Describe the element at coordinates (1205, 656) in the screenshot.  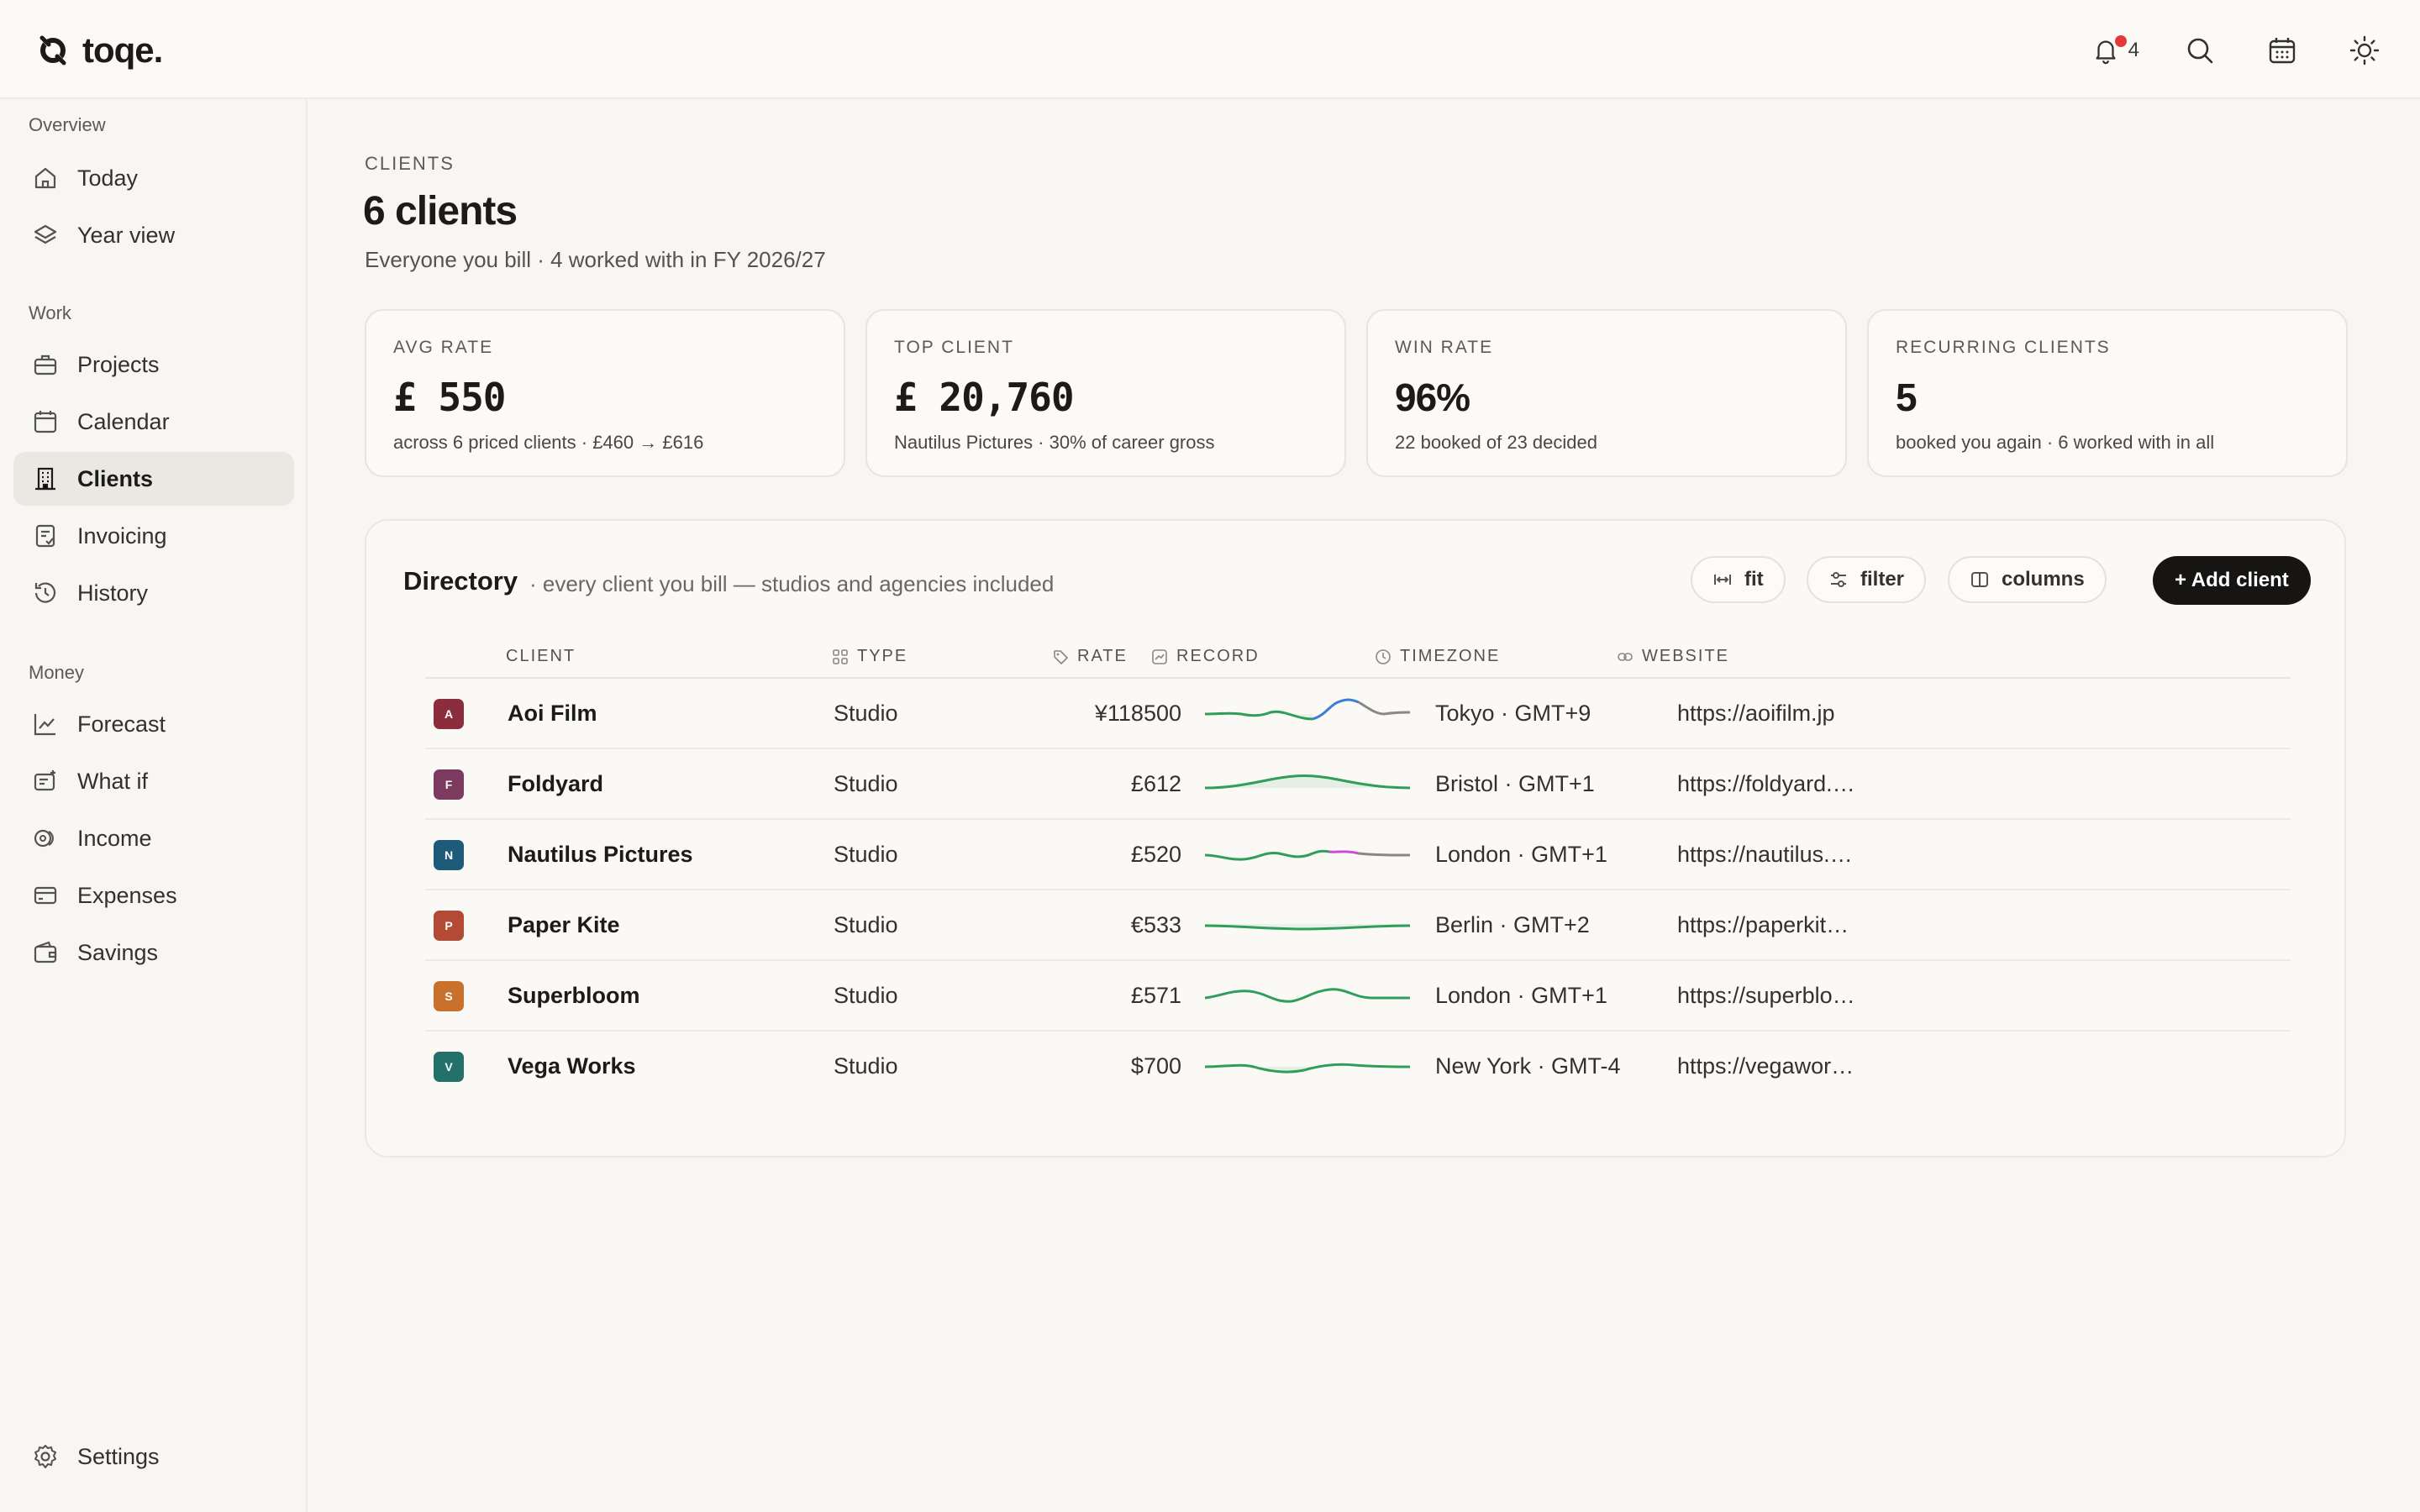
I see `column-header-record: RECORD` at that location.